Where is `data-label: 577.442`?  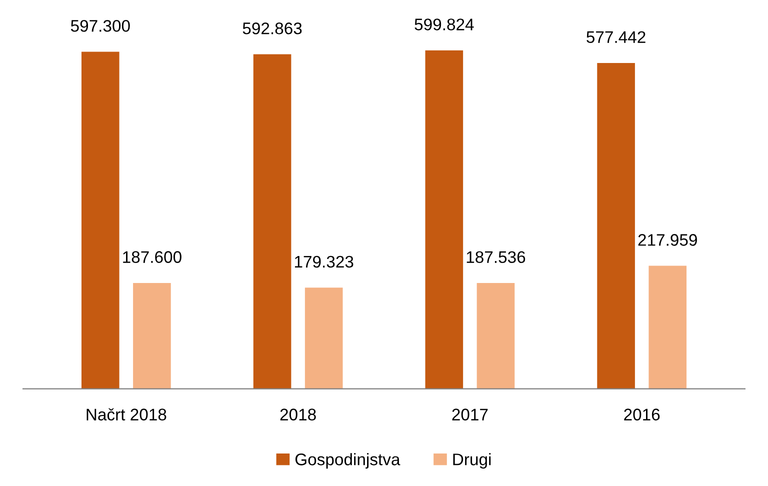
data-label: 577.442 is located at coordinates (616, 37).